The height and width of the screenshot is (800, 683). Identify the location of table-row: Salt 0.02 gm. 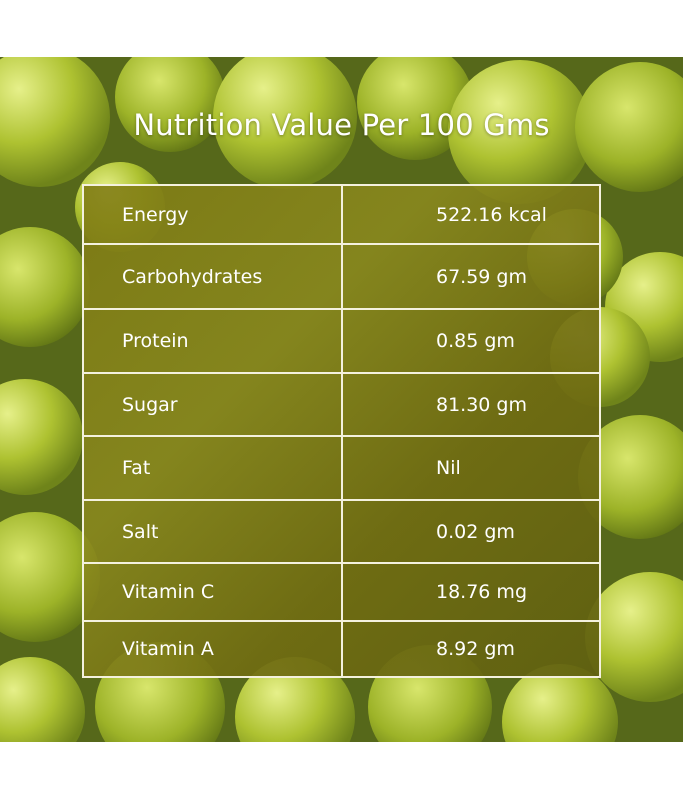
(341, 530).